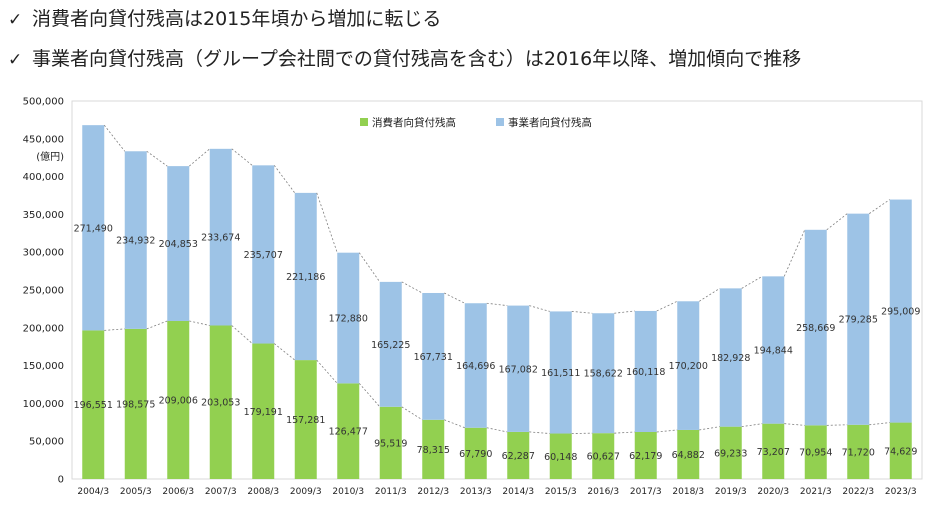 The image size is (942, 510). What do you see at coordinates (603, 374) in the screenshot?
I see `data-label-business: 158,622` at bounding box center [603, 374].